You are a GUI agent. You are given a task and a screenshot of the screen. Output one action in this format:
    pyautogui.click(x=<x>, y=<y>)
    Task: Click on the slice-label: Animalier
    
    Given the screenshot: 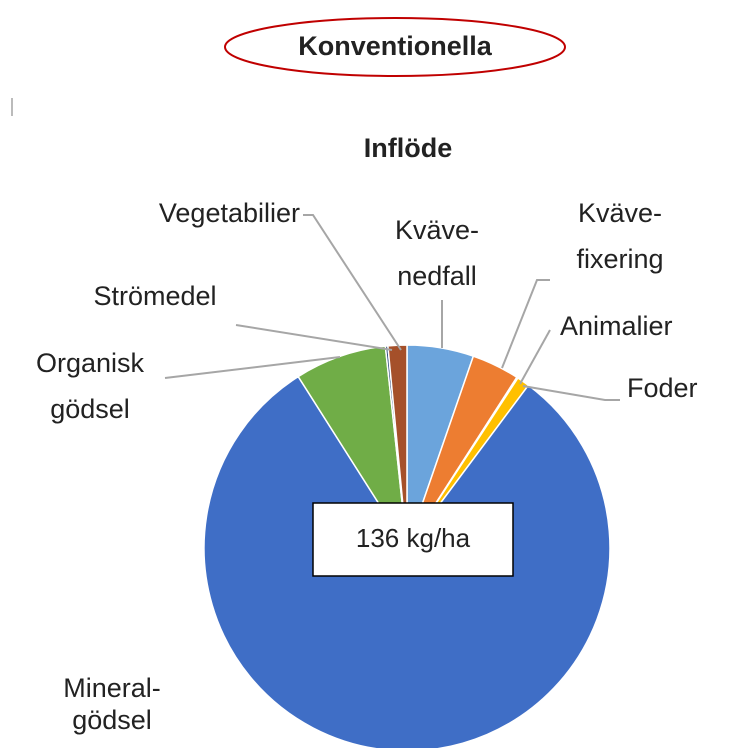 What is the action you would take?
    pyautogui.click(x=616, y=326)
    